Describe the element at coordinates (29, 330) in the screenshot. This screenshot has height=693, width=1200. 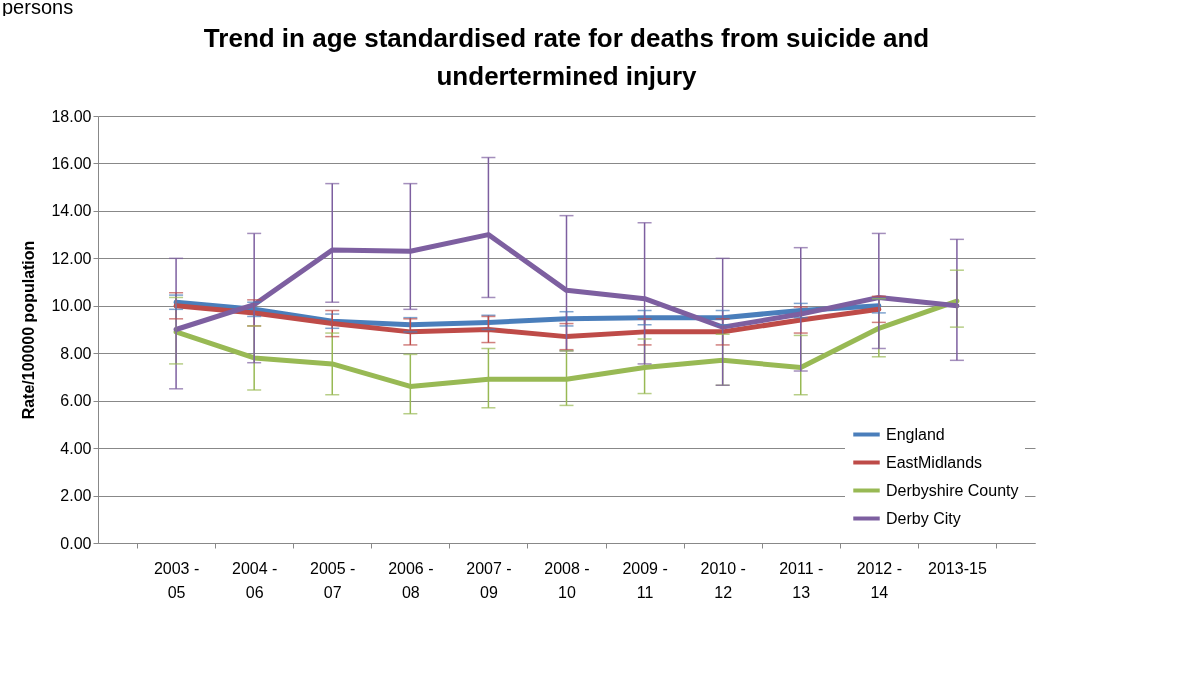
I see `y-axis-title: Rate/100000 population` at that location.